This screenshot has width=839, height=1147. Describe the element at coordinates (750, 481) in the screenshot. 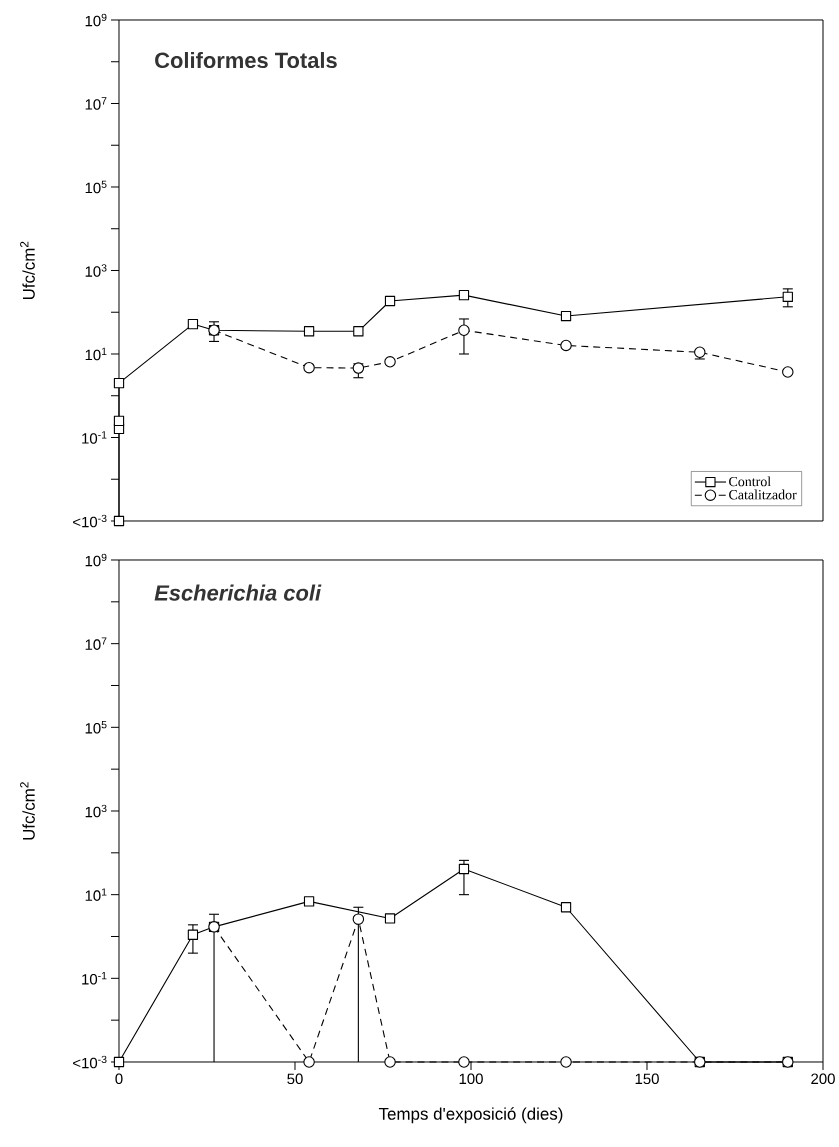

I see `legend-label: Control` at that location.